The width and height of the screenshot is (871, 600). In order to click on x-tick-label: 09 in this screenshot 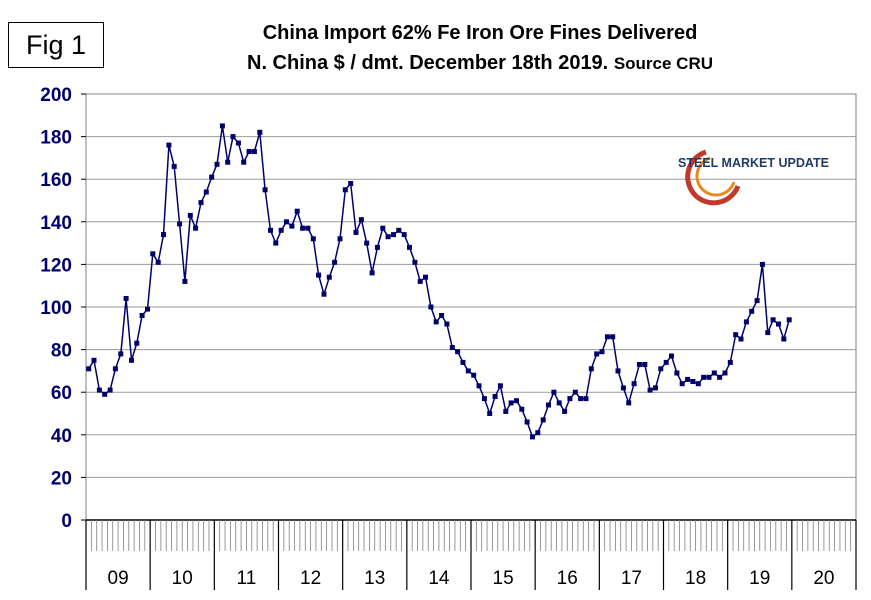, I will do `click(118, 578)`.